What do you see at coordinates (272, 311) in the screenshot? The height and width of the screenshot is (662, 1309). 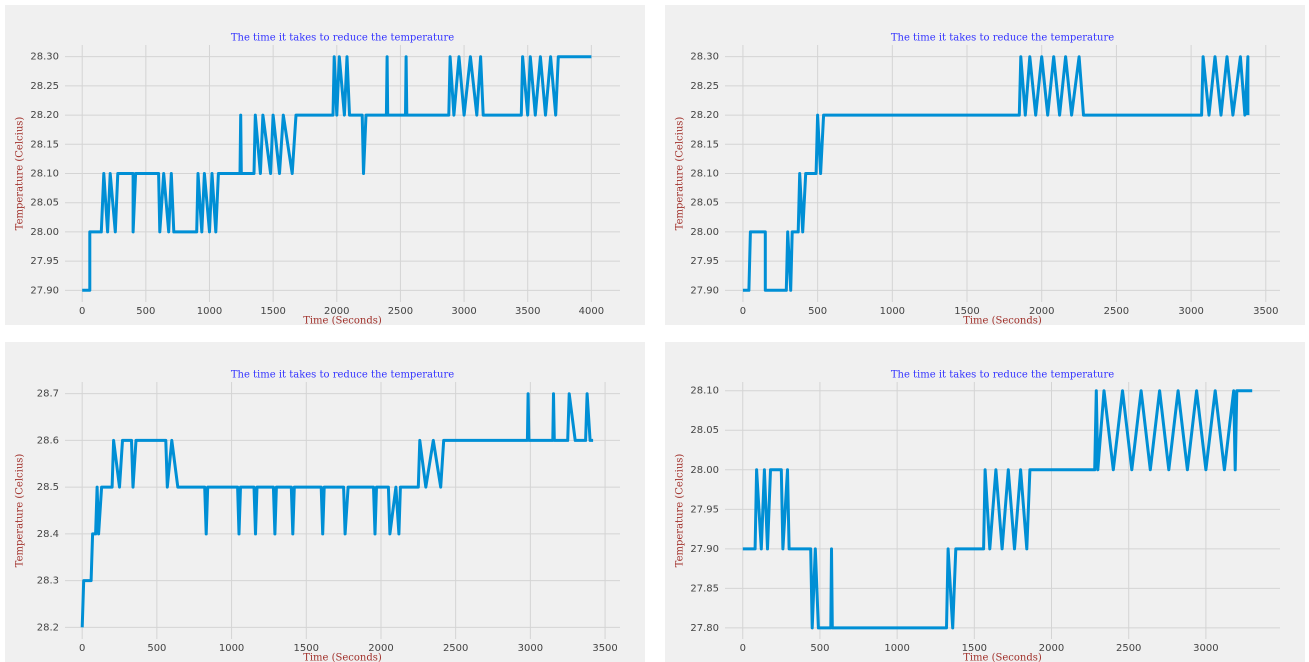 I see `x-tick-label: 1500` at bounding box center [272, 311].